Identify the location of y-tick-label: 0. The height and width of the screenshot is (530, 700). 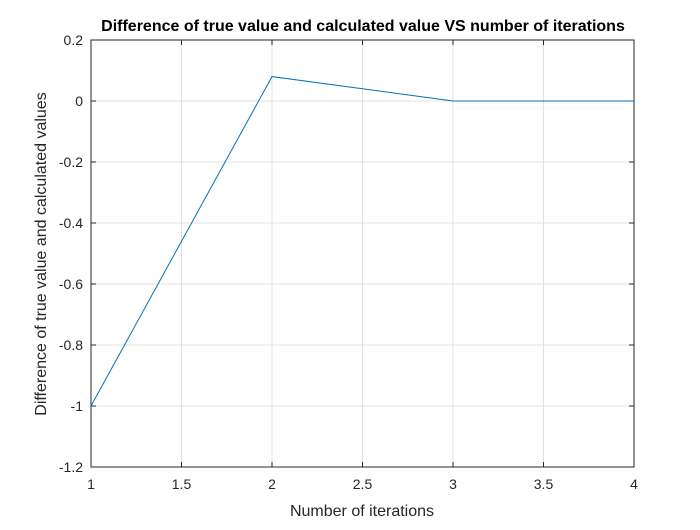
(79, 101).